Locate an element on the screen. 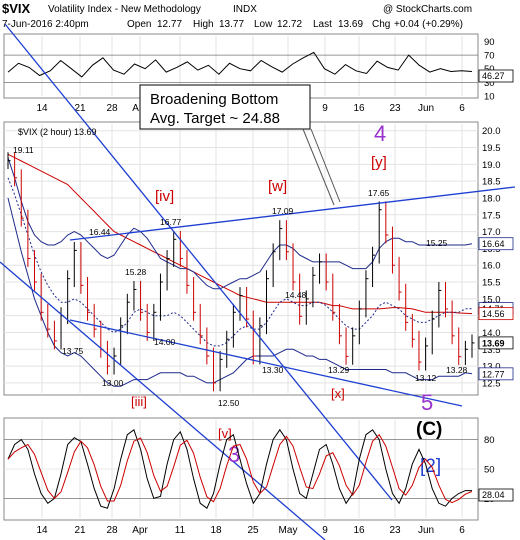 Image resolution: width=520 pixels, height=540 pixels. high-label: High is located at coordinates (203, 24).